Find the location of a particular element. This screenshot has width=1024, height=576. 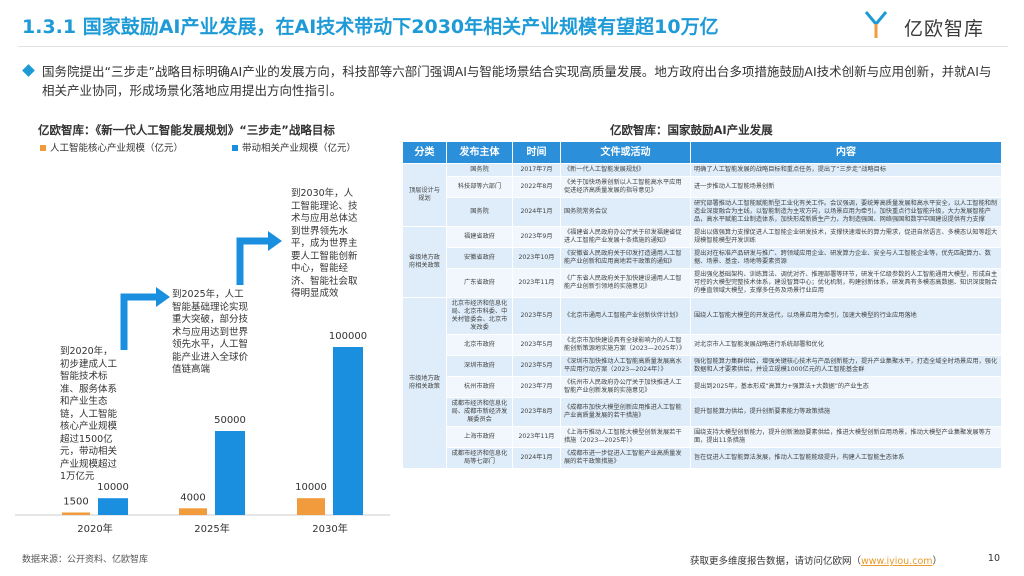

table-cell: 2022年8月 is located at coordinates (536, 187).